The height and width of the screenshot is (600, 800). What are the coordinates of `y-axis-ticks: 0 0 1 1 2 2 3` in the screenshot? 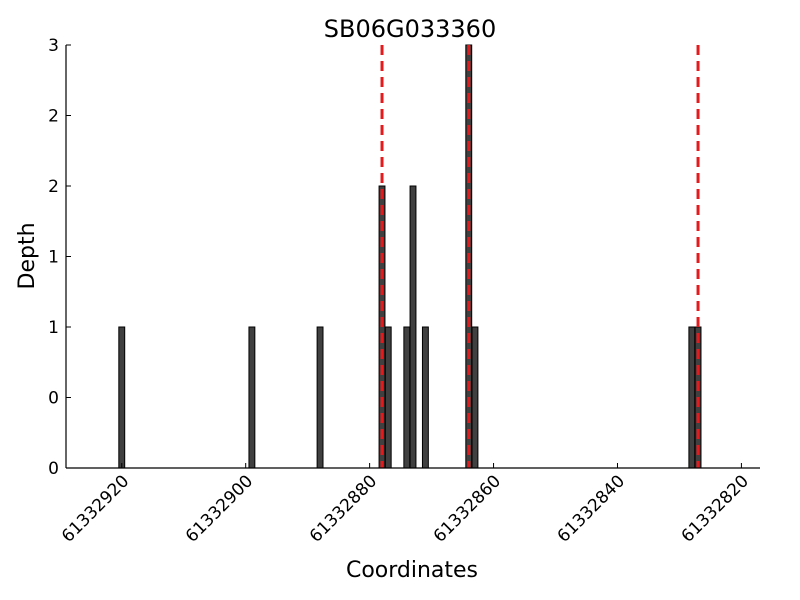 It's located at (59, 257).